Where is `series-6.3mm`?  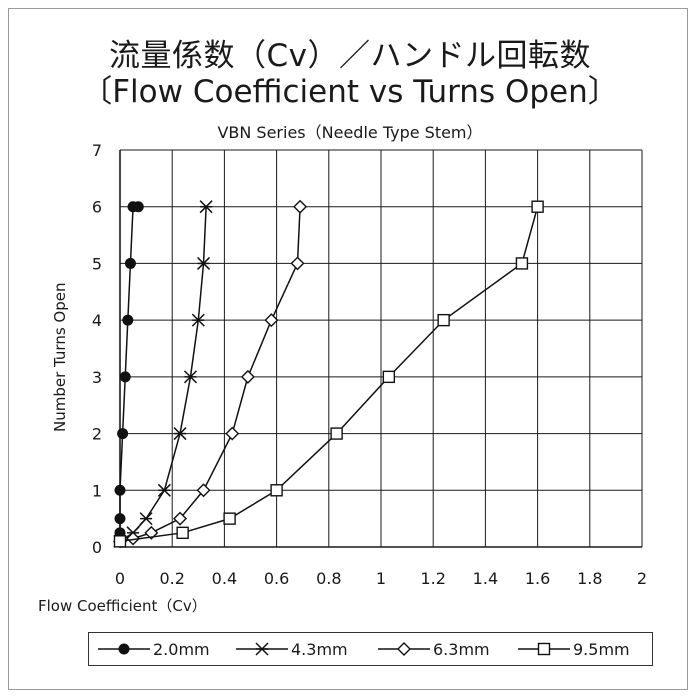
series-6.3mm is located at coordinates (210, 374).